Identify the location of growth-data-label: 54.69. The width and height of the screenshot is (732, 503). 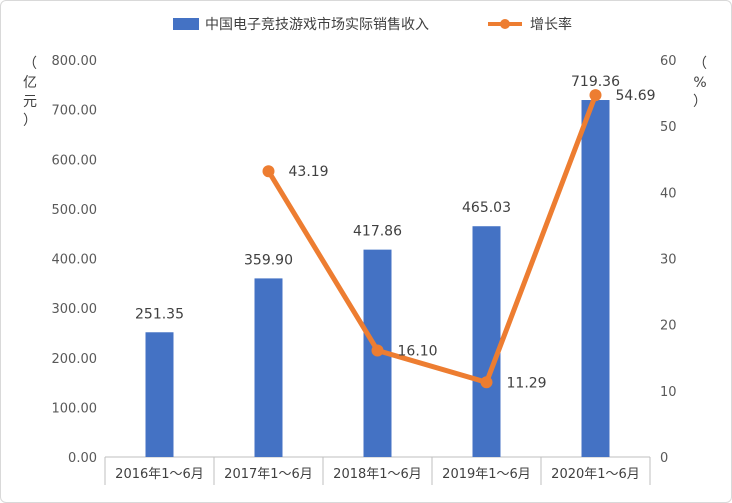
(636, 96).